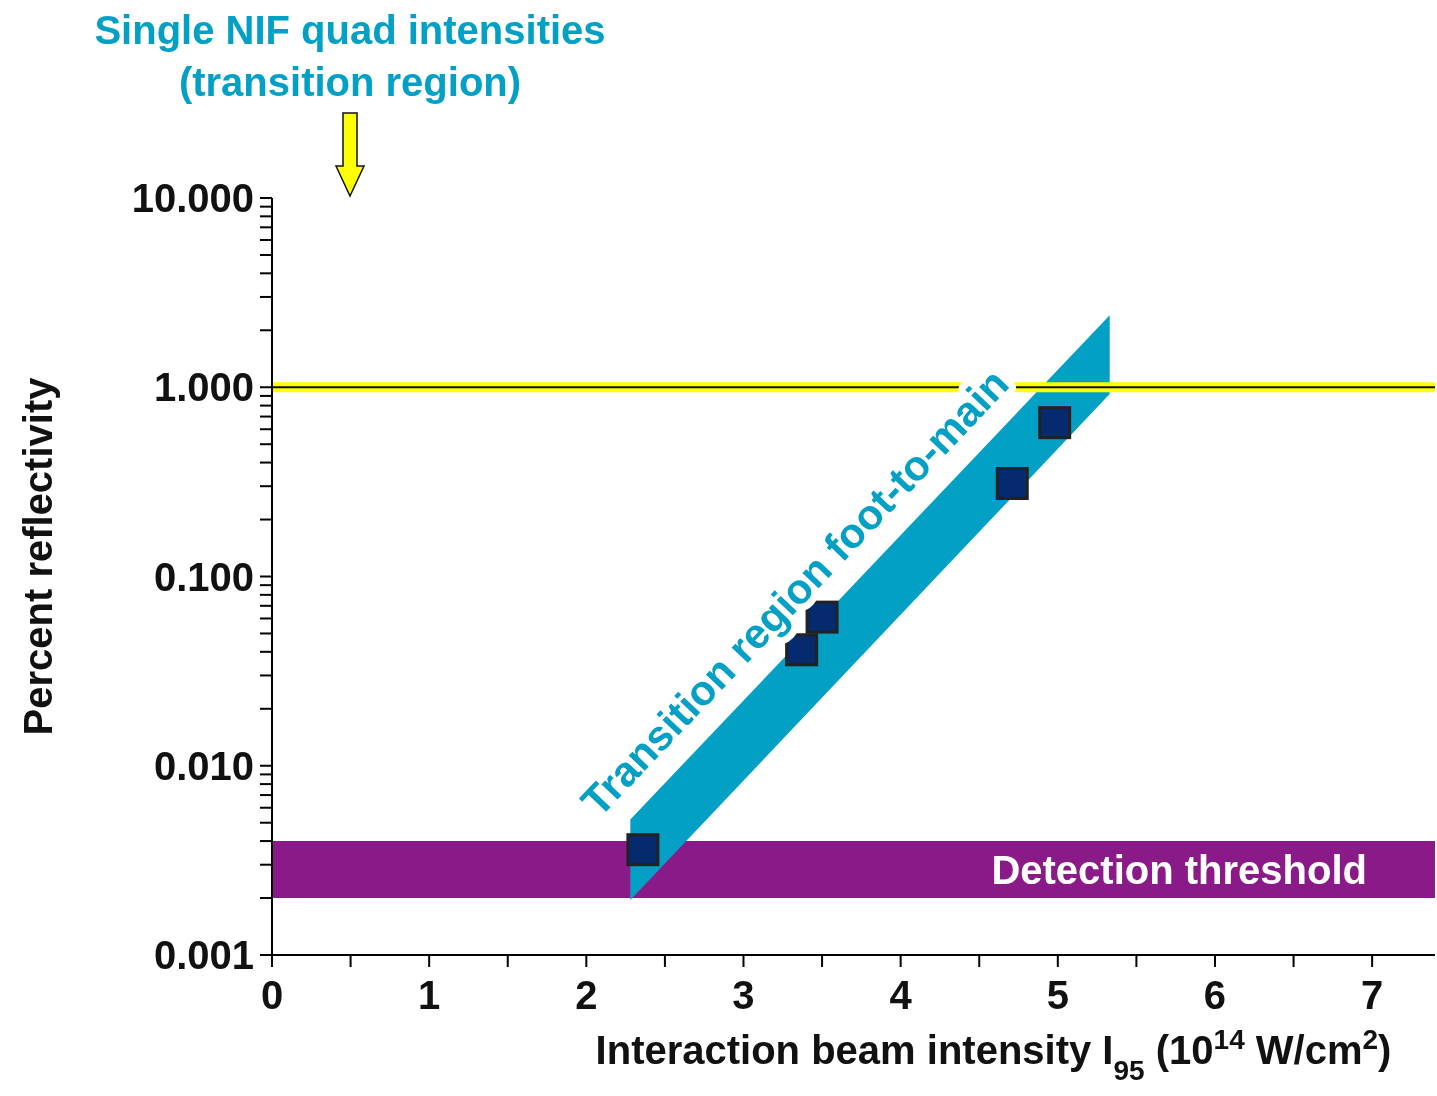  Describe the element at coordinates (203, 576) in the screenshot. I see `y-tick-label: 0.100` at that location.